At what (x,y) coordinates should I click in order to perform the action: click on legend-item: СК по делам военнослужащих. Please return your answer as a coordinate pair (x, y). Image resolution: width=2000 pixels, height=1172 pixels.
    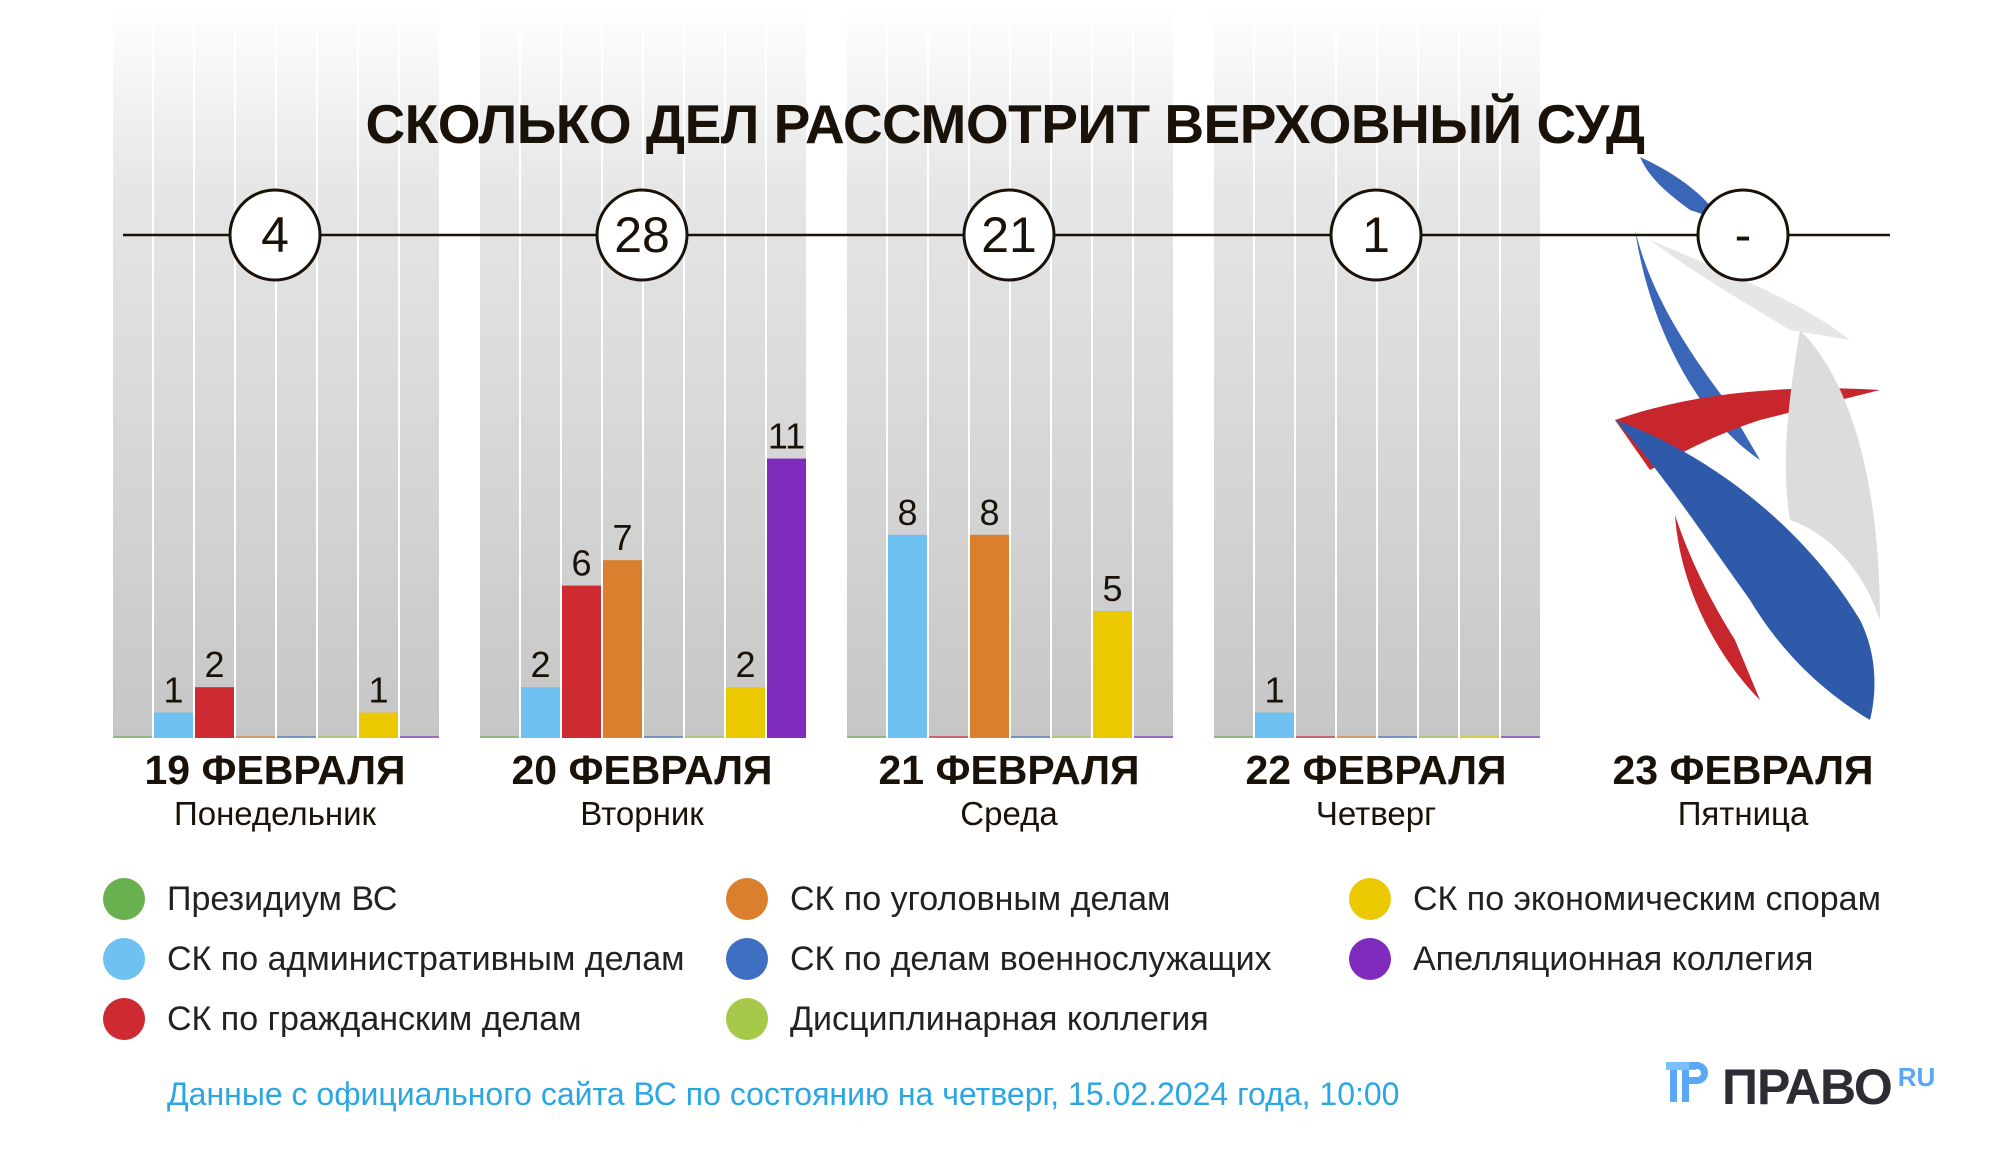
    Looking at the image, I should click on (999, 959).